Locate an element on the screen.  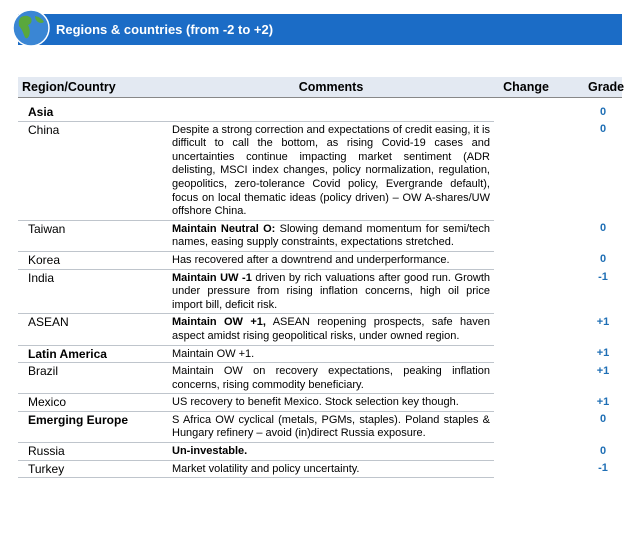
header-row: Region/Country Comments Change Grade is located at coordinates (321, 87).